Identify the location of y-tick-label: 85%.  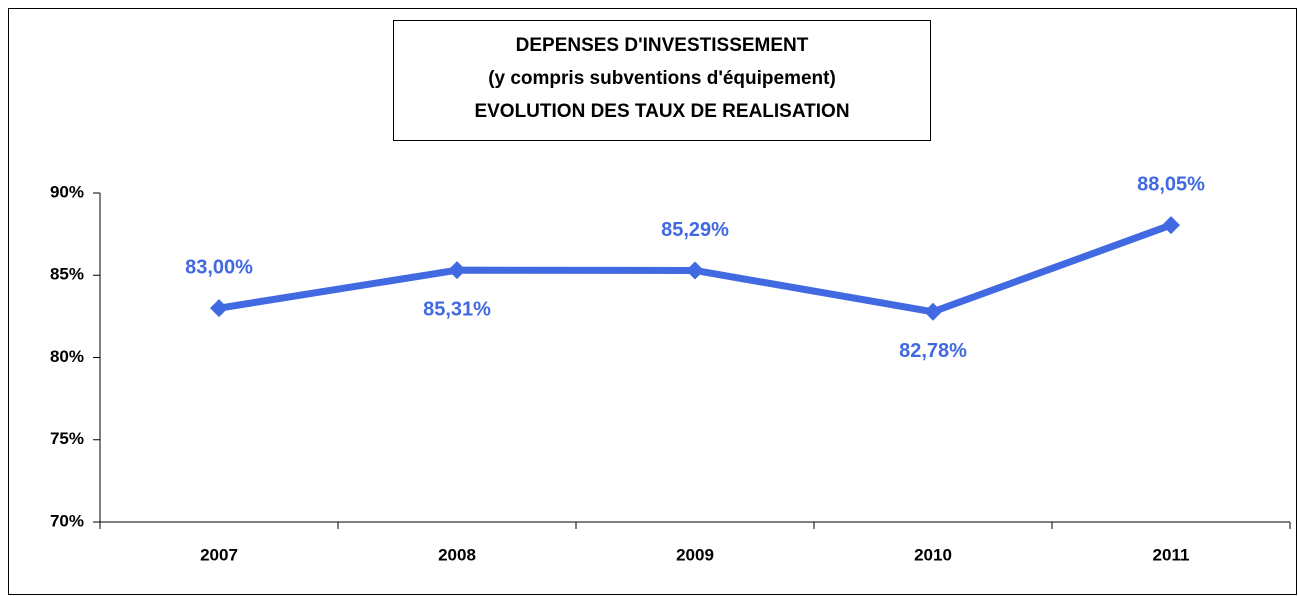
(67, 274).